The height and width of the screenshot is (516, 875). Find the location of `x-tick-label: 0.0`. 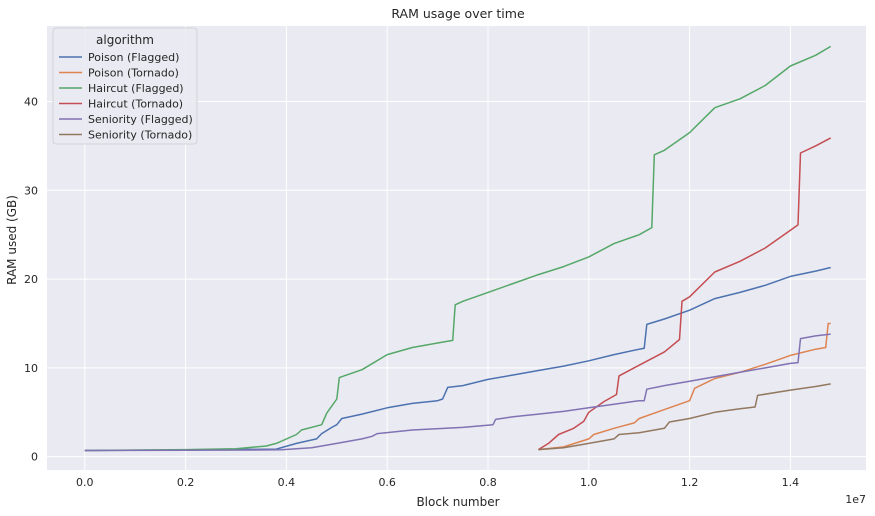

x-tick-label: 0.0 is located at coordinates (85, 482).